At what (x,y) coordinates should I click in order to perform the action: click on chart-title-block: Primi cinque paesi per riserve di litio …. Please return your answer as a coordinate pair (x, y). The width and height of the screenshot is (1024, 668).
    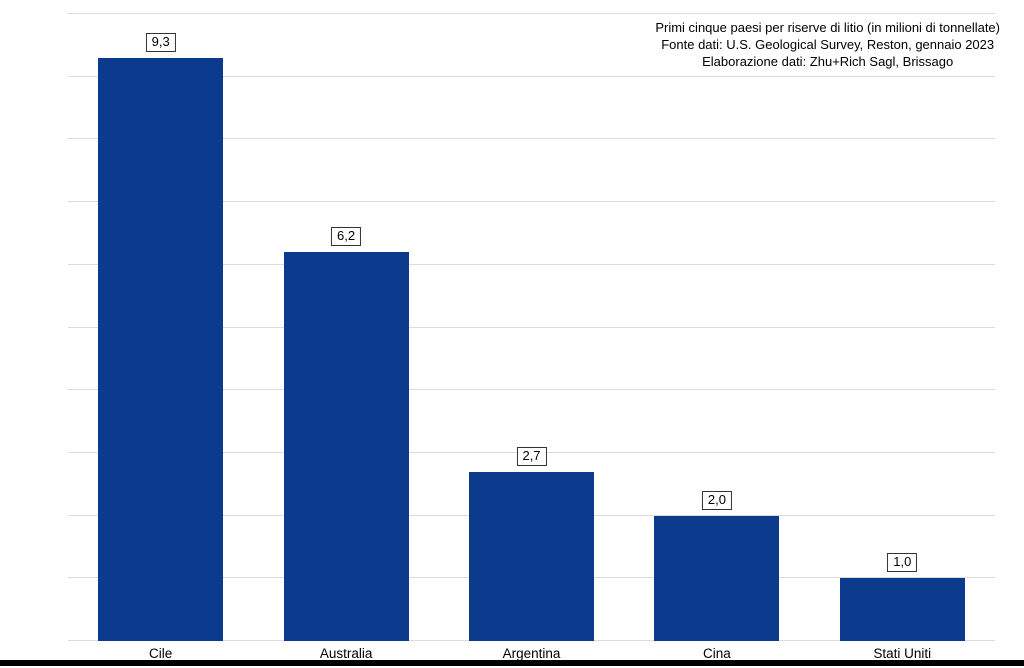
    Looking at the image, I should click on (827, 44).